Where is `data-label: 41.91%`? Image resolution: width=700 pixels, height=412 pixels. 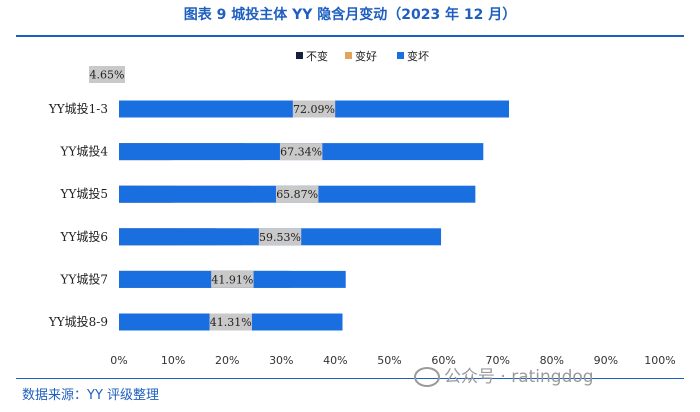
data-label: 41.91% is located at coordinates (232, 279).